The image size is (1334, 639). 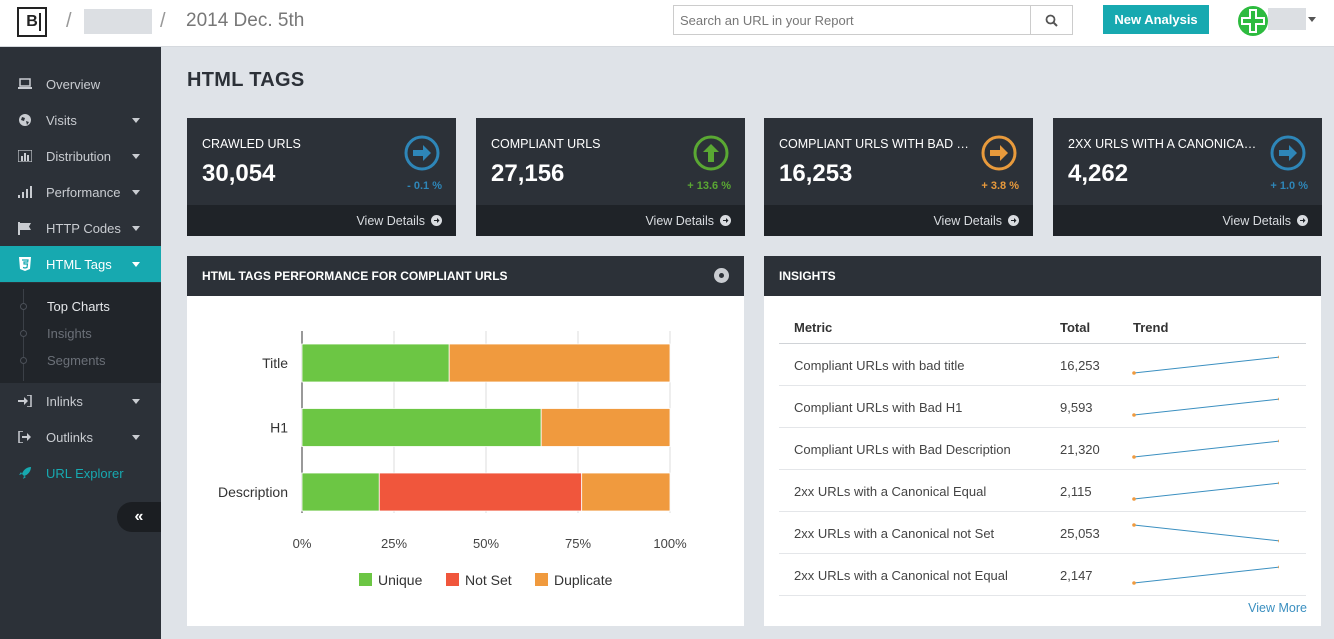 I want to click on metric-total: 25,053, so click(x=1080, y=533).